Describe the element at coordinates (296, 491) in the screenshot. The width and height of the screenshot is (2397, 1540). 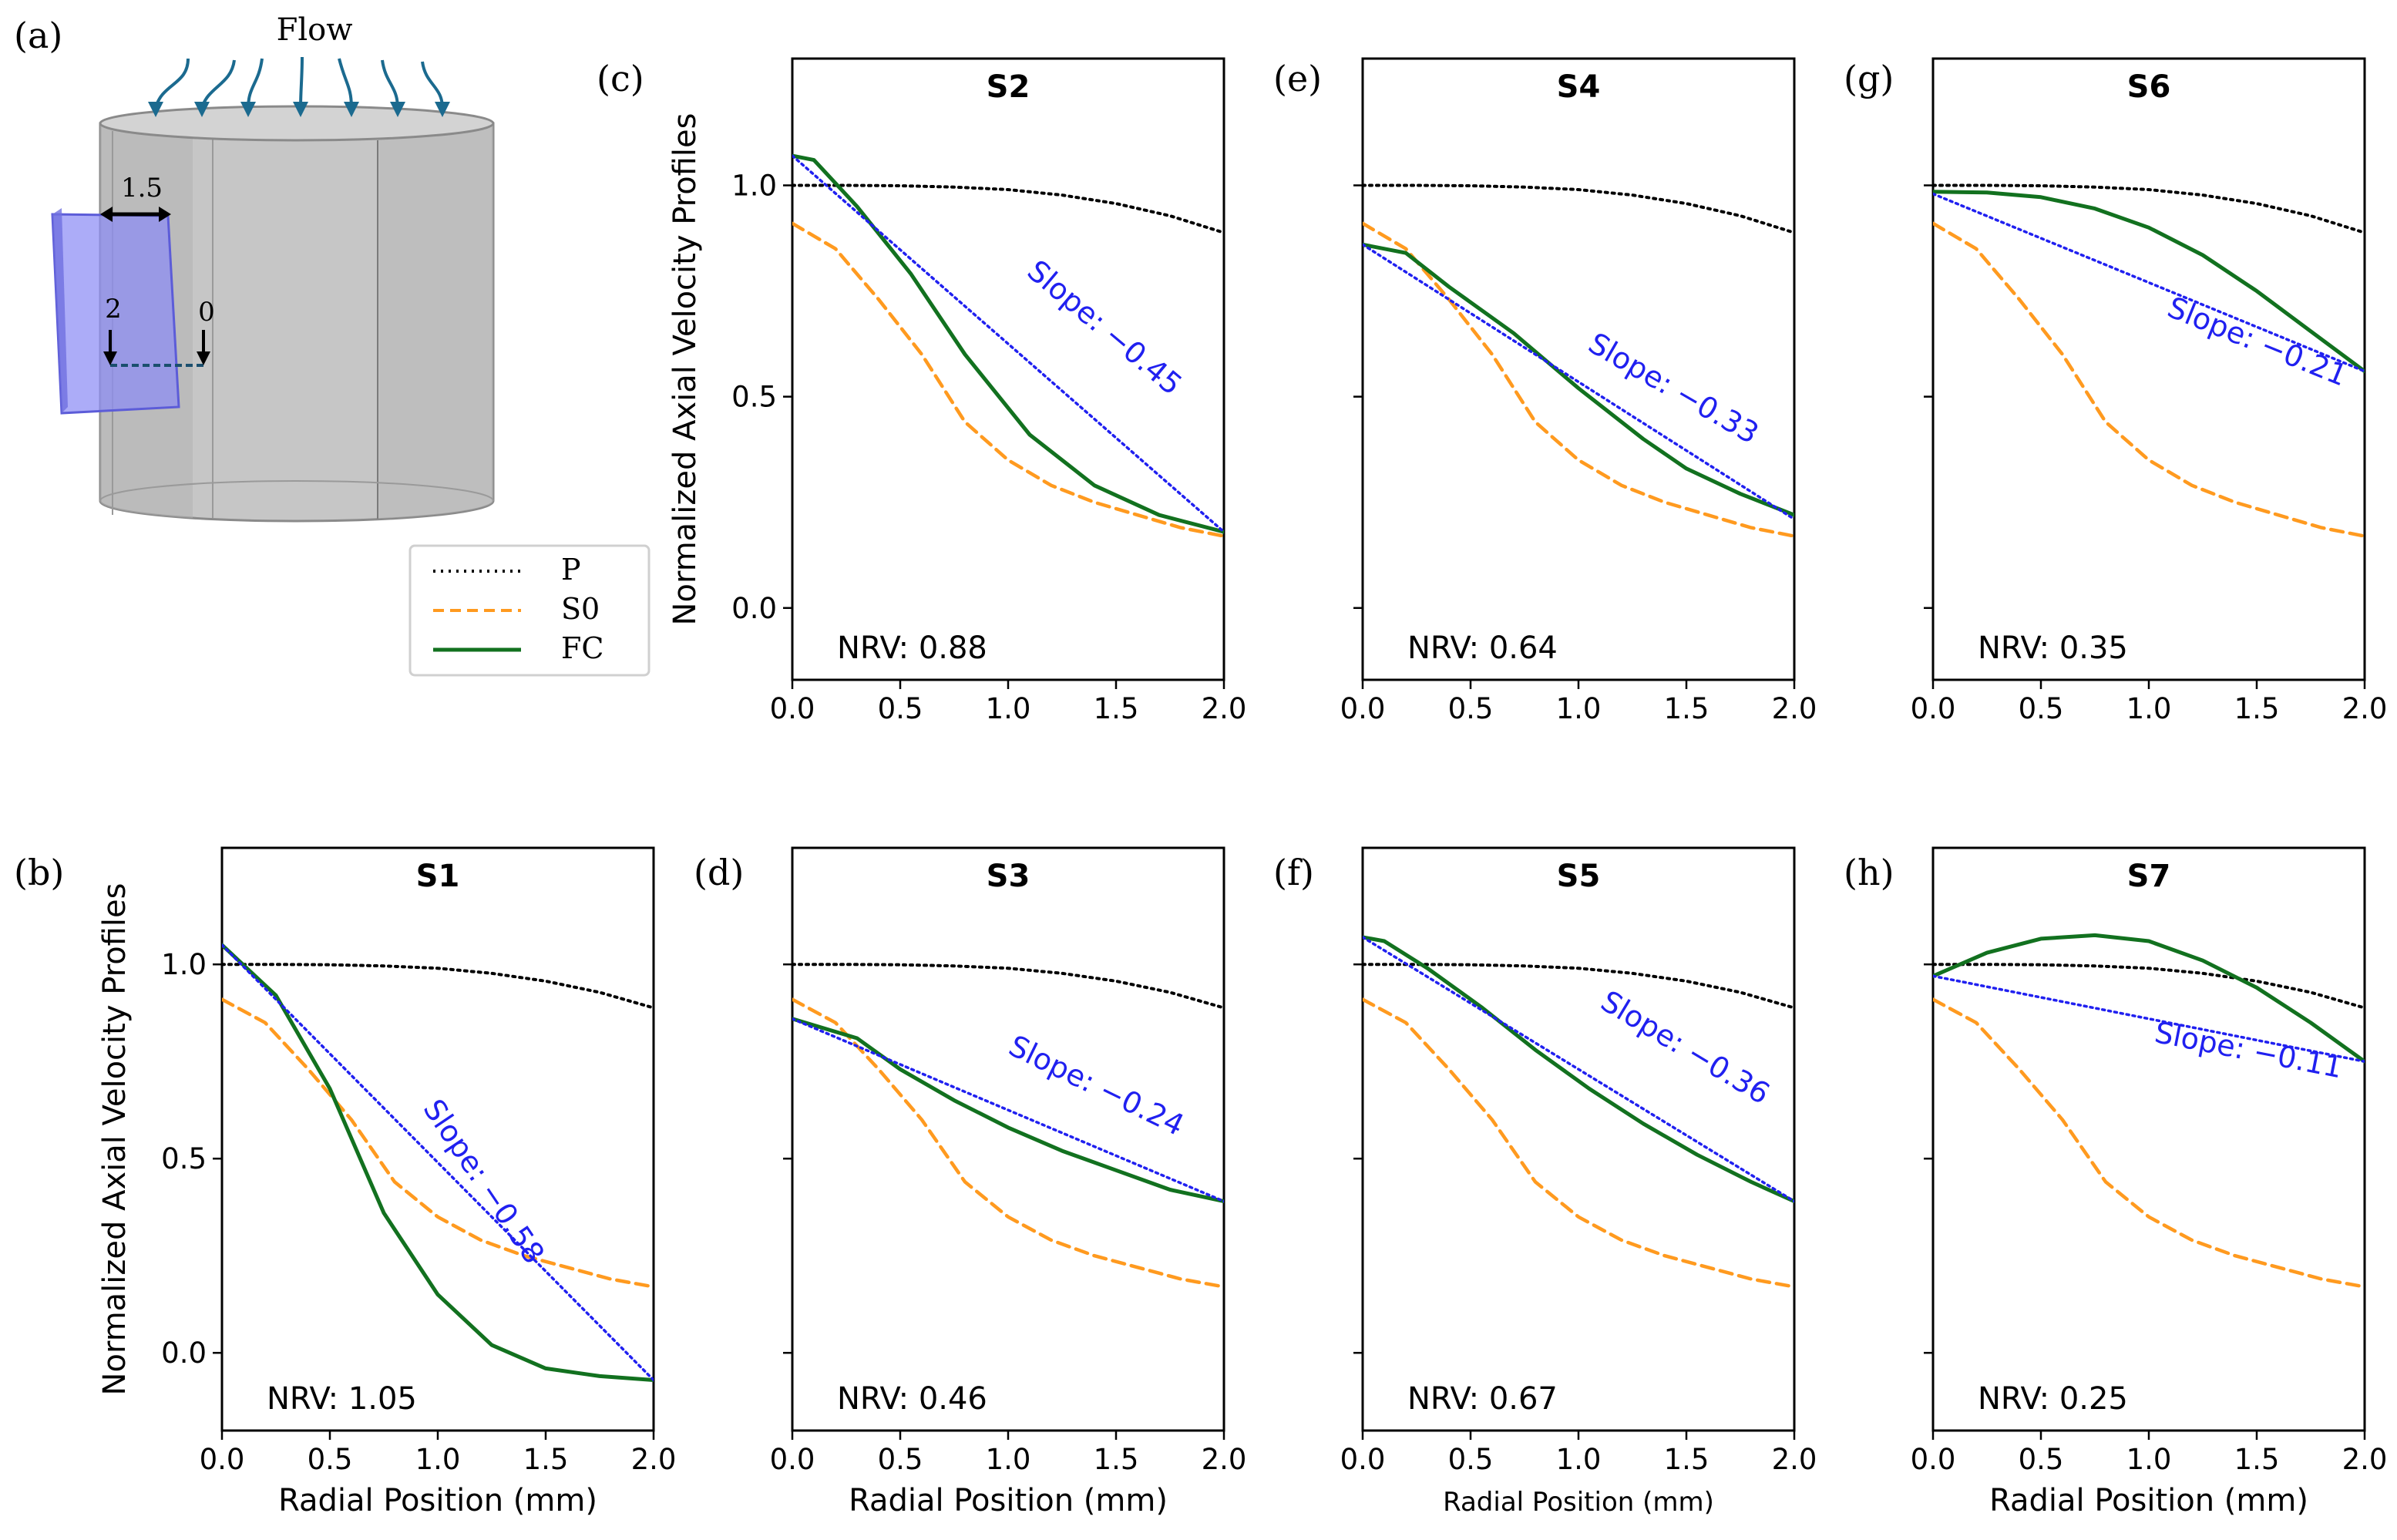
I see `cylinder-bottom-back` at that location.